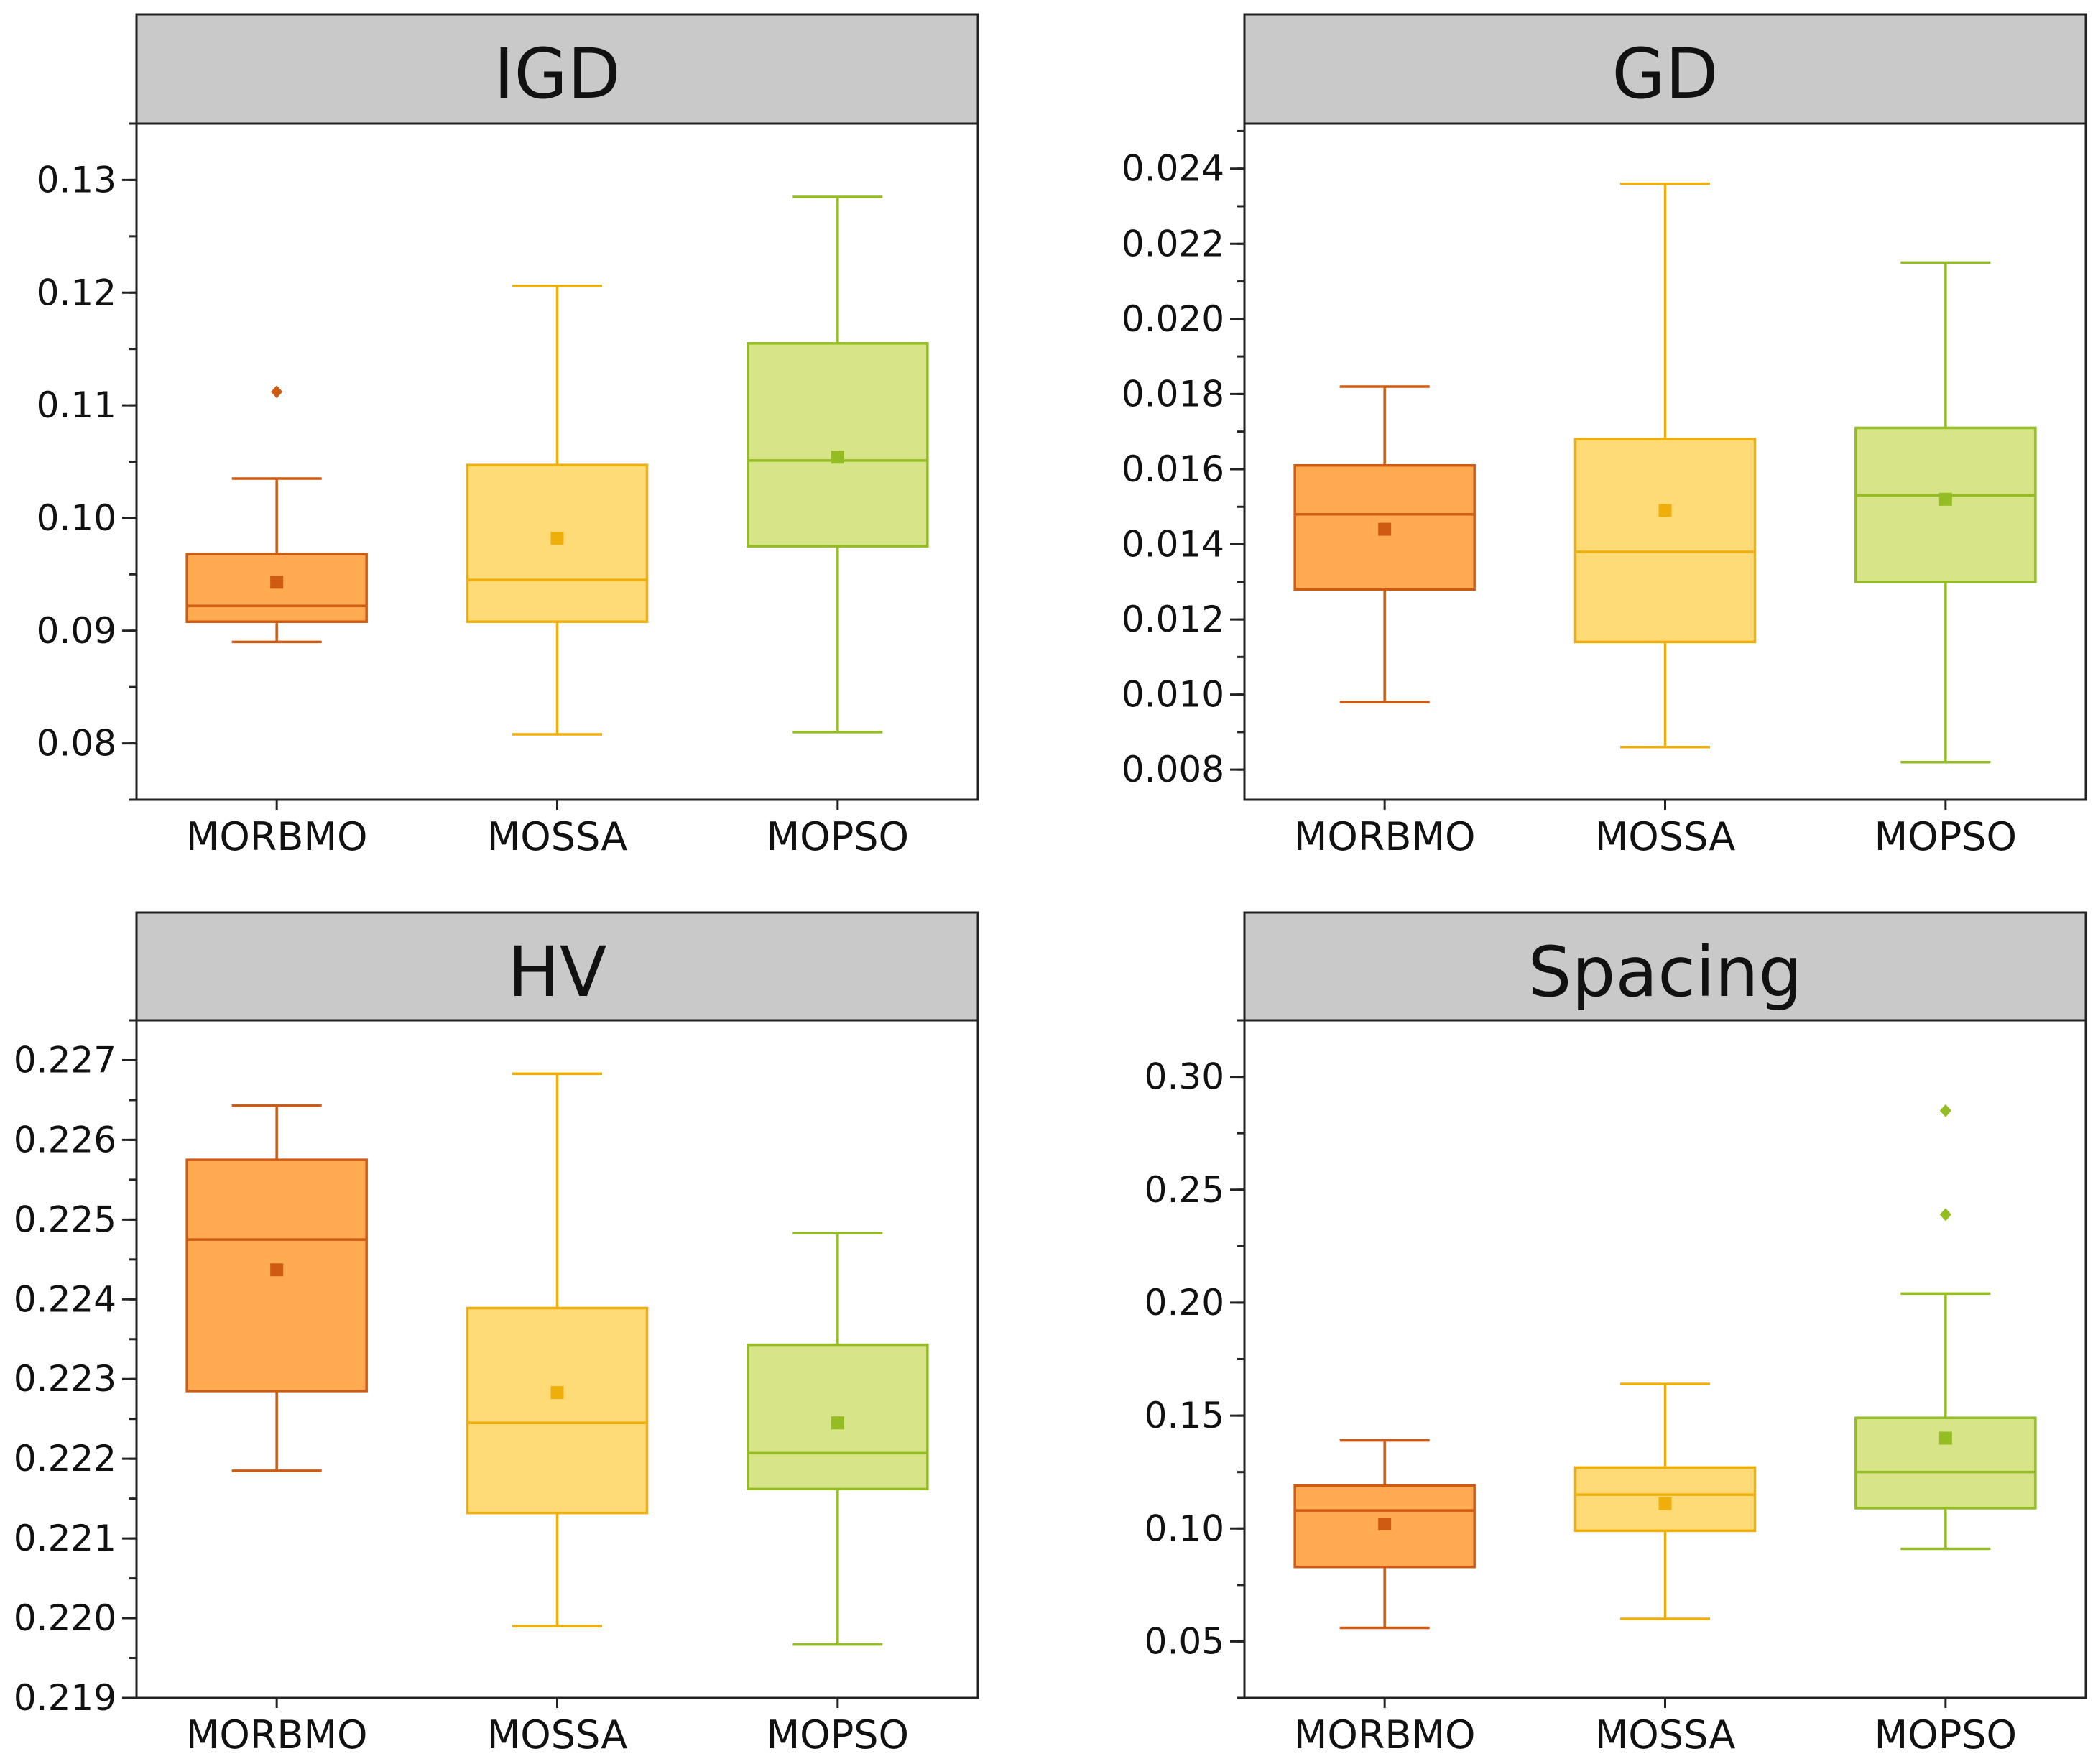  What do you see at coordinates (65, 1618) in the screenshot?
I see `y-tick-label: 0.220` at bounding box center [65, 1618].